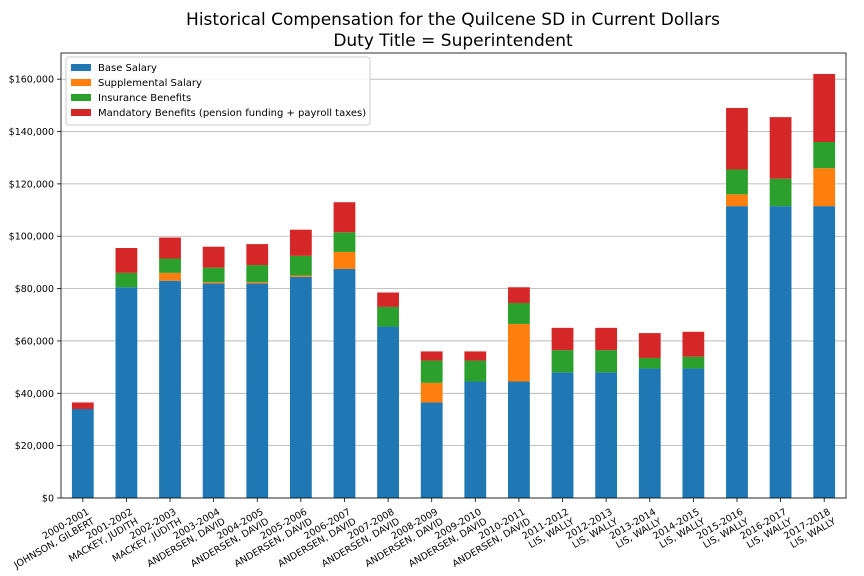 Image resolution: width=864 pixels, height=576 pixels. I want to click on x-tick-label: 2012-2013LIS, WALLY, so click(592, 529).